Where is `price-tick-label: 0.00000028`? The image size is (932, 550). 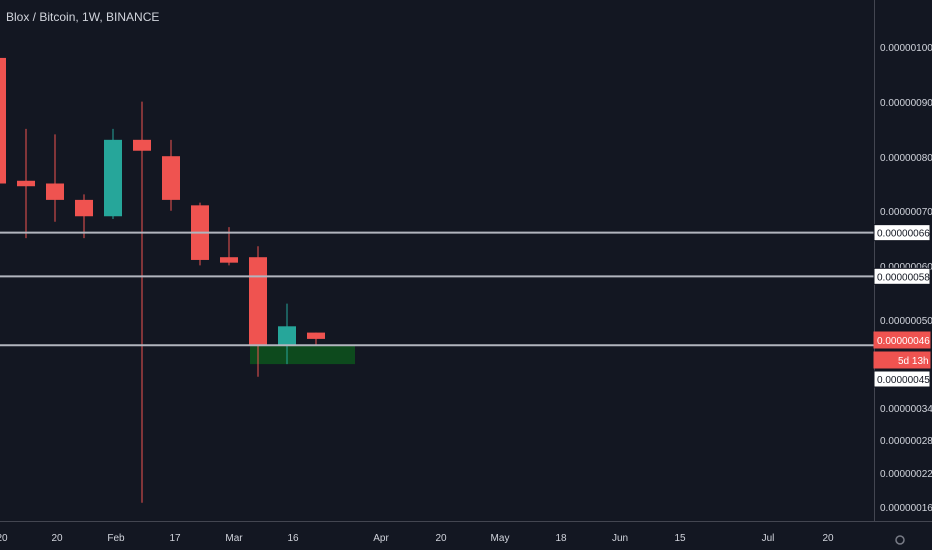
price-tick-label: 0.00000028 is located at coordinates (906, 441).